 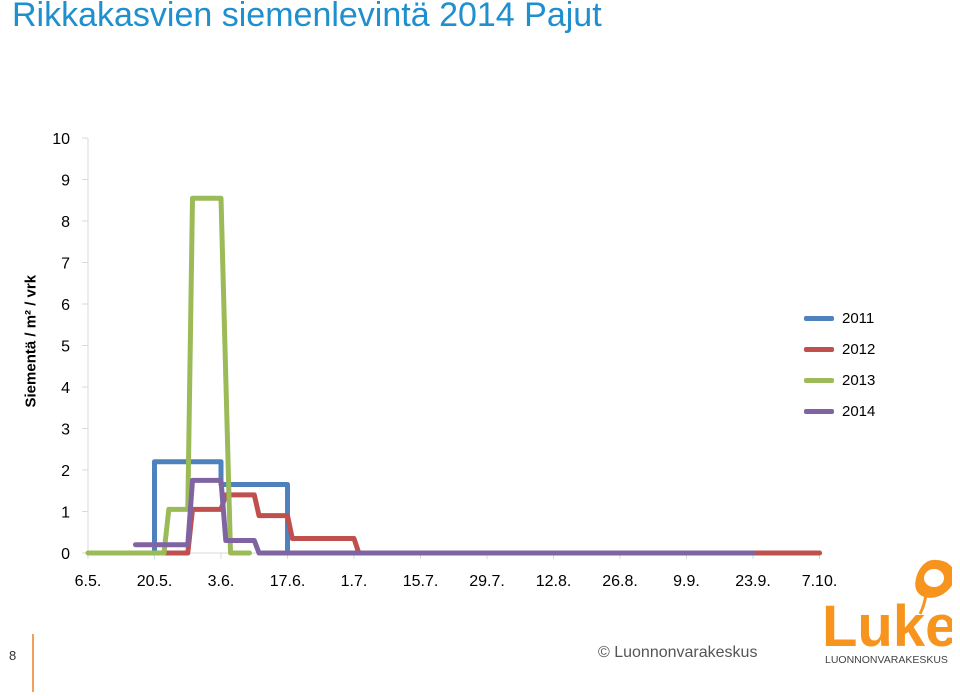 I want to click on x-tick-label: 12.8., so click(x=554, y=581).